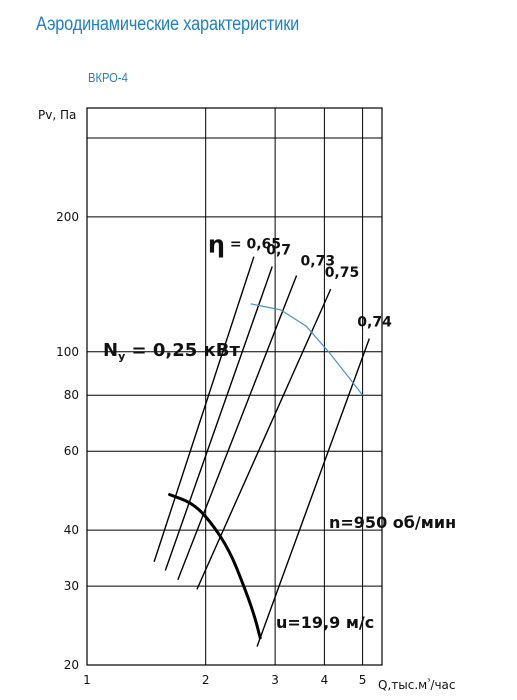  Describe the element at coordinates (71, 395) in the screenshot. I see `y-tick-label: 80` at that location.